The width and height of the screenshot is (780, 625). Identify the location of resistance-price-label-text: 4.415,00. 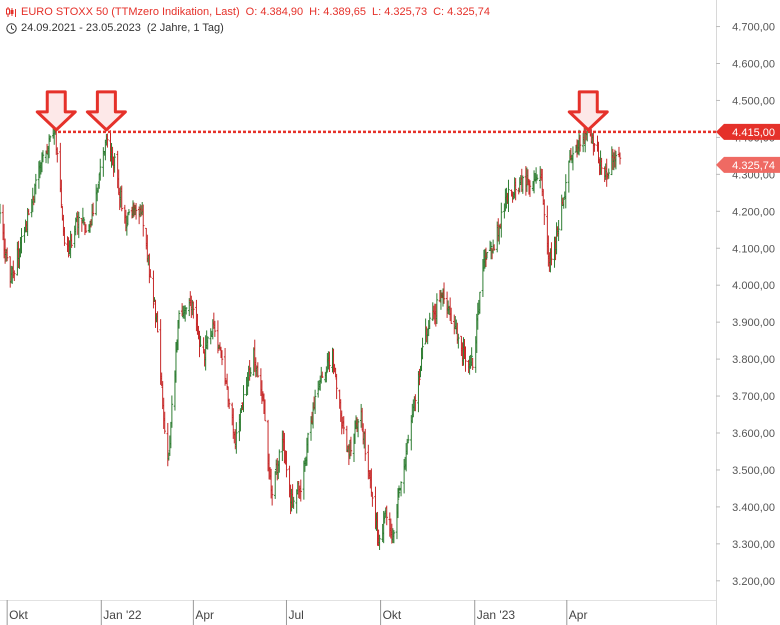
(753, 133).